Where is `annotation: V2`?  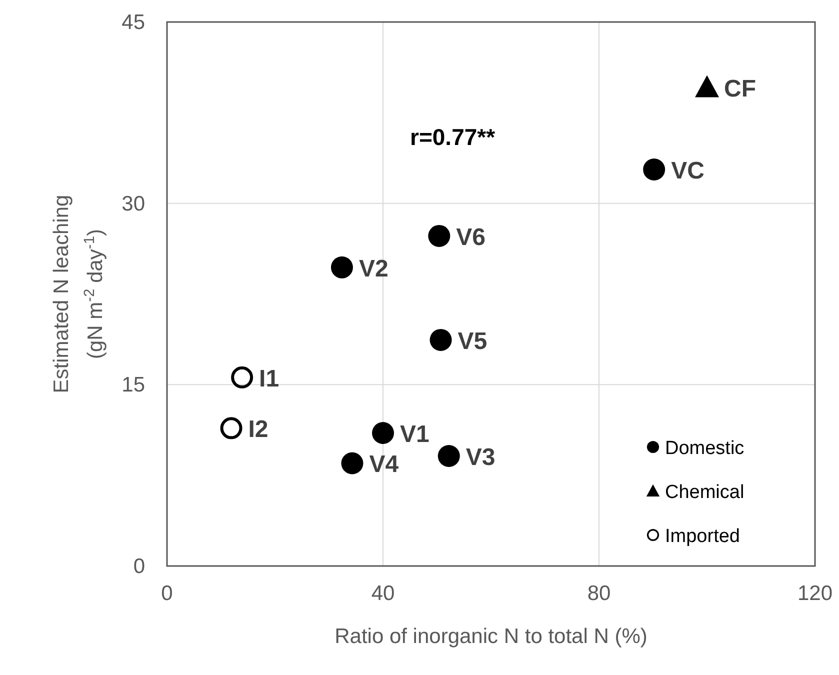 annotation: V2 is located at coordinates (373, 268).